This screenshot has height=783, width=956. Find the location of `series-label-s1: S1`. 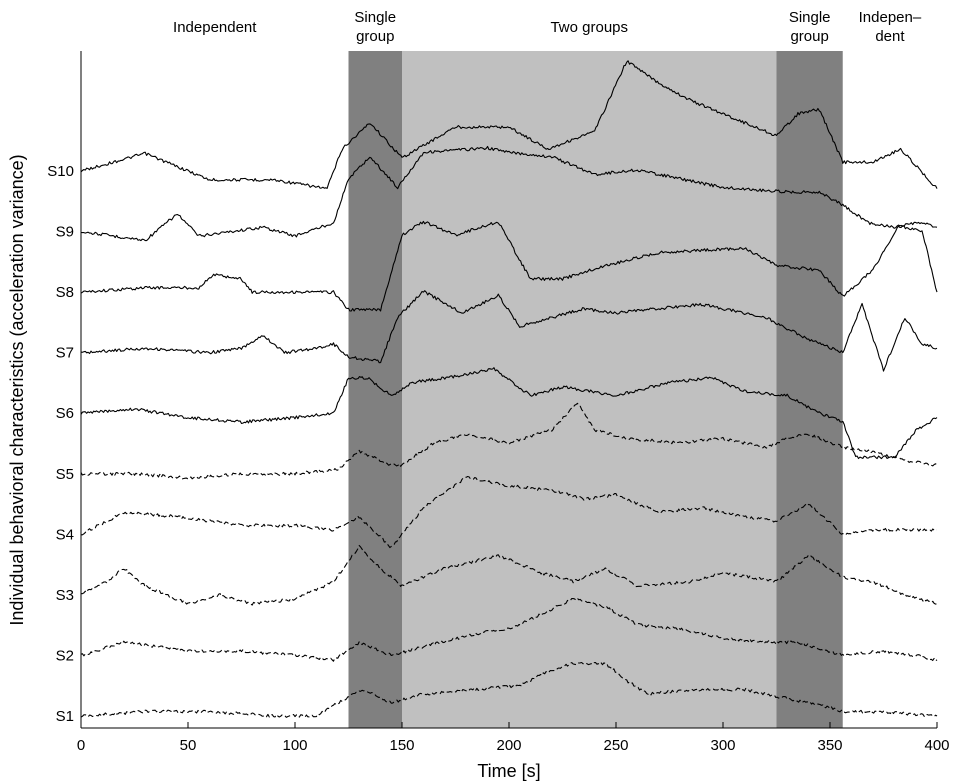

series-label-s1: S1 is located at coordinates (65, 716).